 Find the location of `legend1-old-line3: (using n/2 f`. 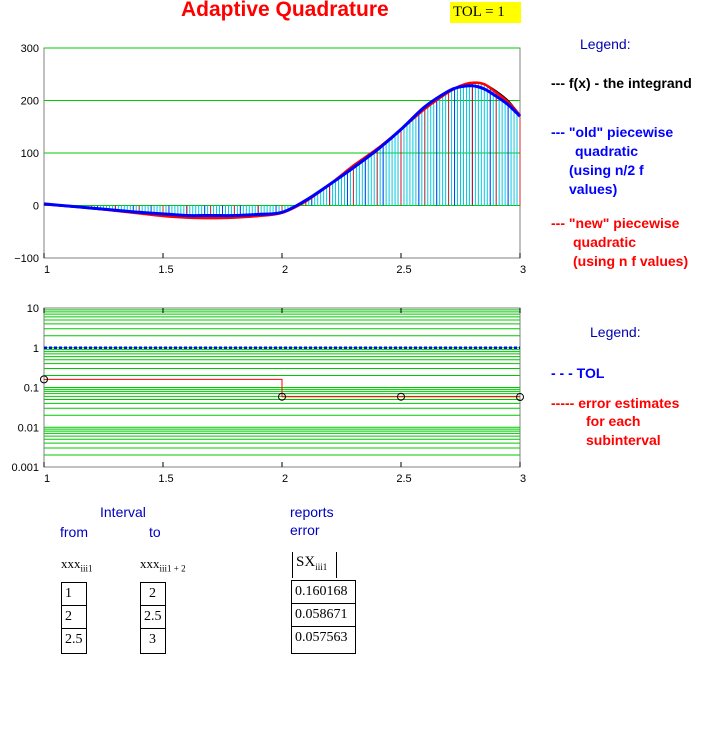

legend1-old-line3: (using n/2 f is located at coordinates (606, 170).